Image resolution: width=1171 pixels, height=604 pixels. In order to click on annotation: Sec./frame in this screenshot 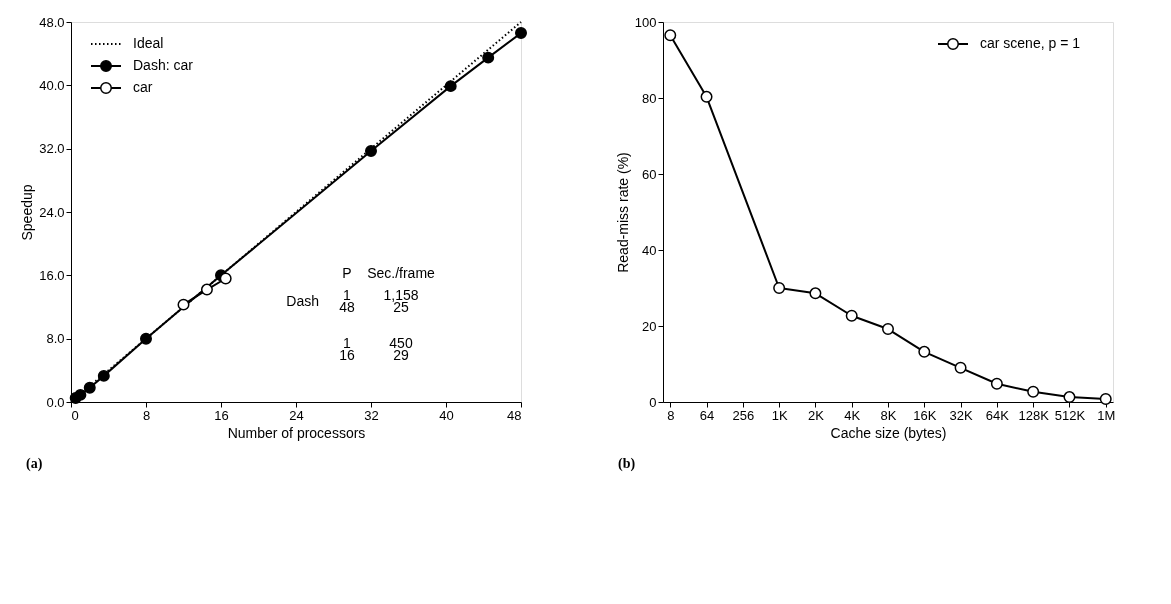, I will do `click(401, 273)`.